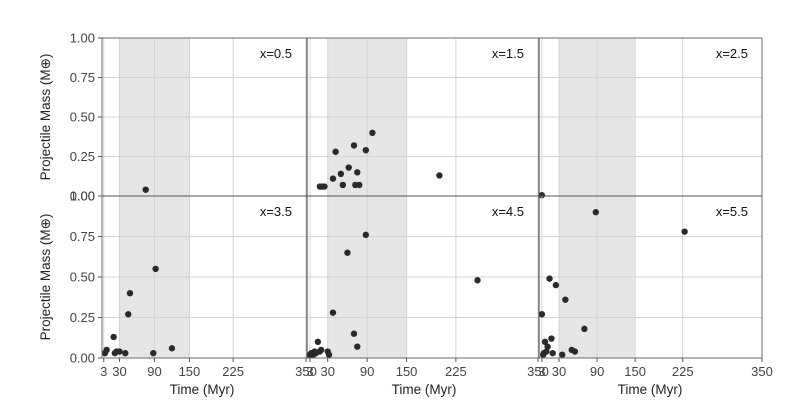 The width and height of the screenshot is (800, 400). What do you see at coordinates (423, 117) in the screenshot?
I see `facet-panel-1: x=1.5` at bounding box center [423, 117].